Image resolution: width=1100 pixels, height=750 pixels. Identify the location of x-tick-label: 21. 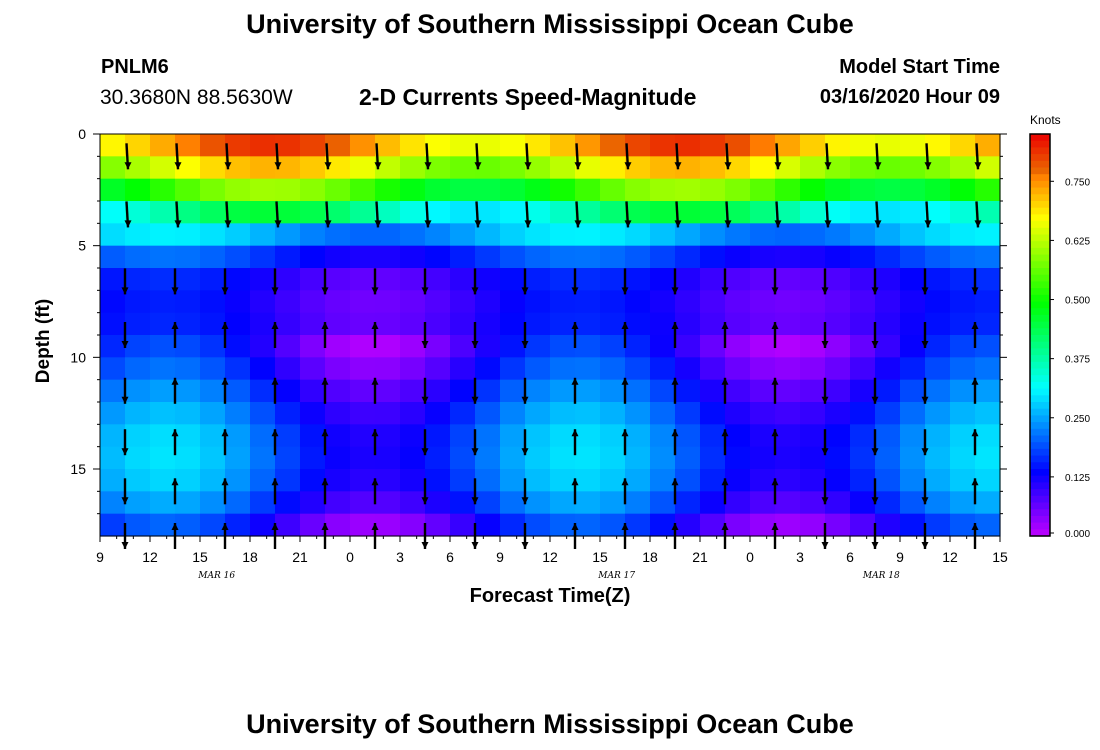
(700, 557).